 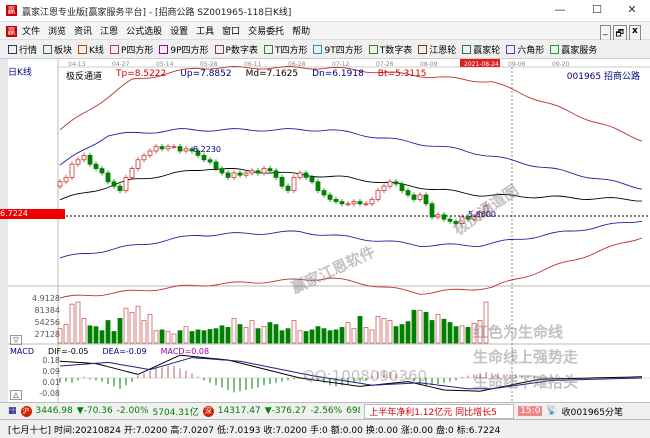 What do you see at coordinates (592, 412) in the screenshot?
I see `tick-info: 收001965分笔` at bounding box center [592, 412].